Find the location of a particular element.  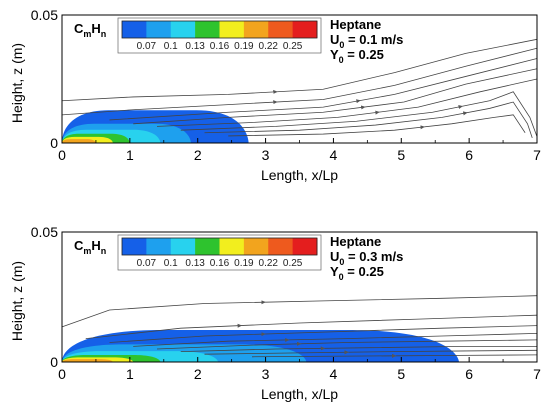

velocity-label: U0 = 0.1 m/s is located at coordinates (366, 41).